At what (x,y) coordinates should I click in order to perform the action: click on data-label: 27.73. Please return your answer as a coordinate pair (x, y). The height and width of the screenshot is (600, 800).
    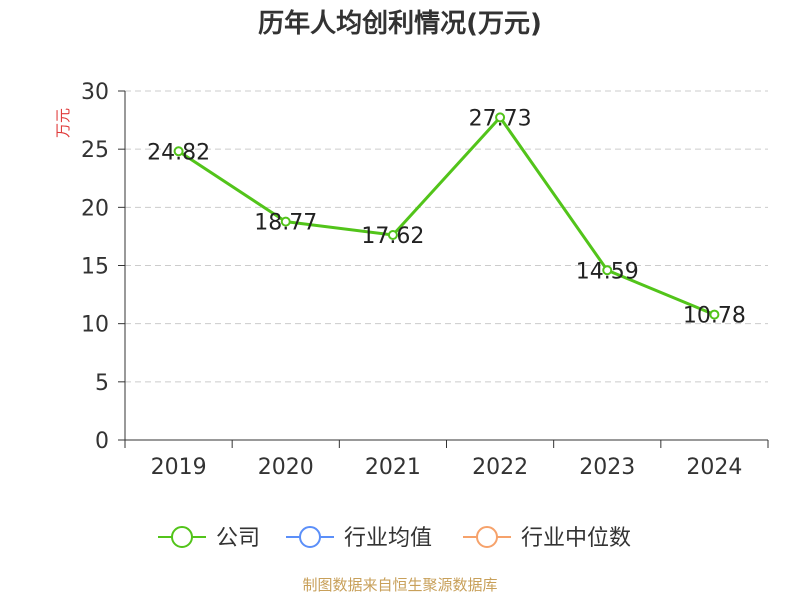
    Looking at the image, I should click on (500, 118).